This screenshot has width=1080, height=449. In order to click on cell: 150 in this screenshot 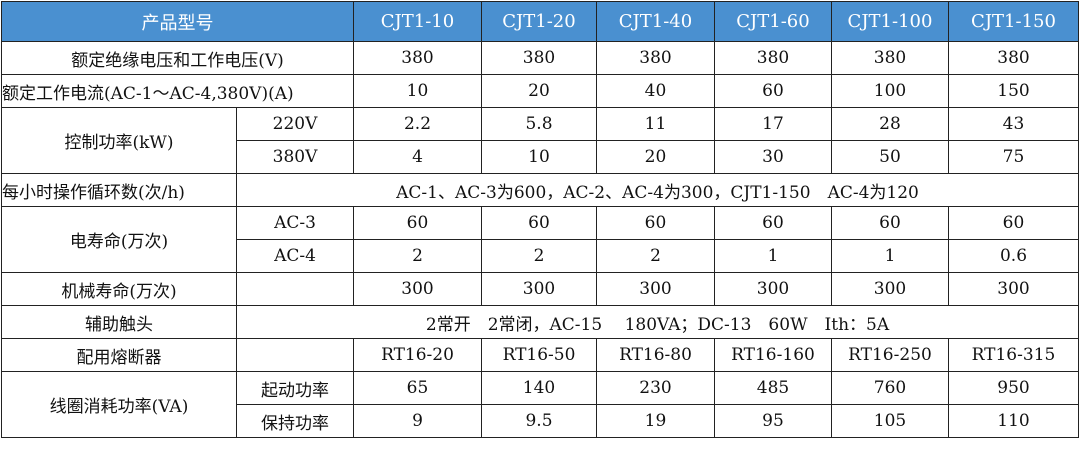, I will do `click(1013, 91)`.